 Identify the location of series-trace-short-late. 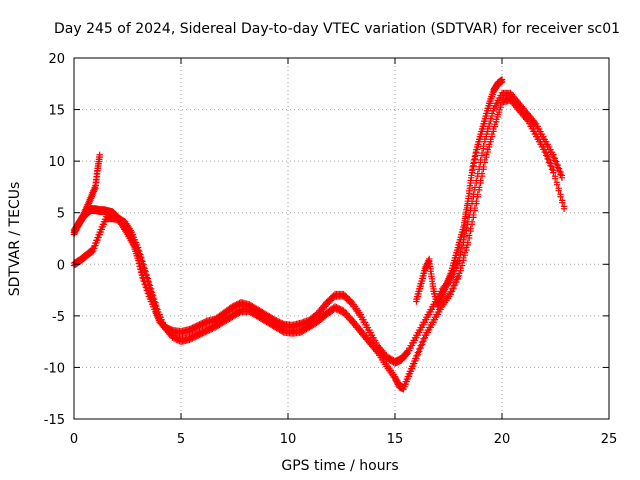
(459, 193).